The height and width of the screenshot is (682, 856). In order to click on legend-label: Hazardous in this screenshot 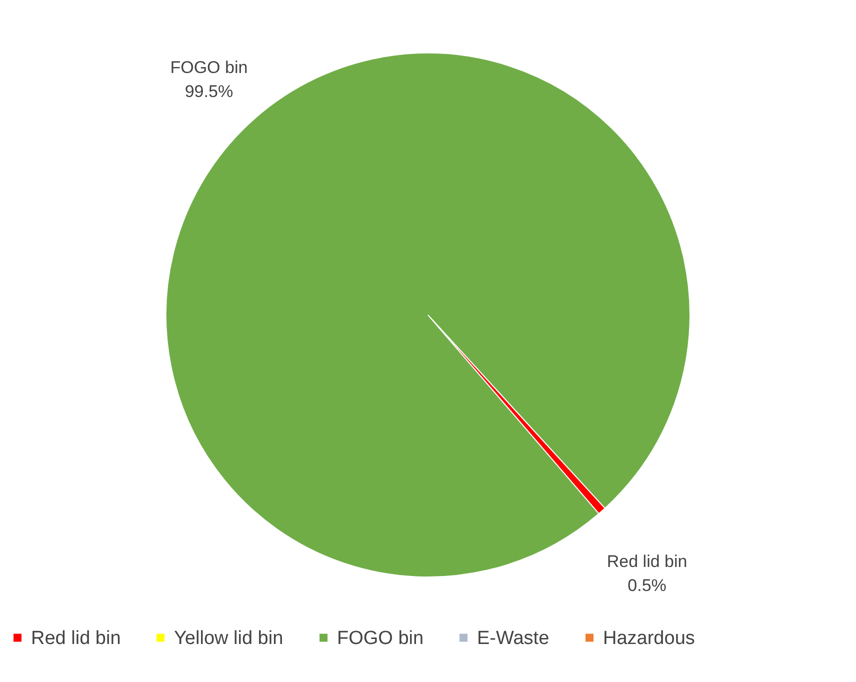, I will do `click(649, 638)`.